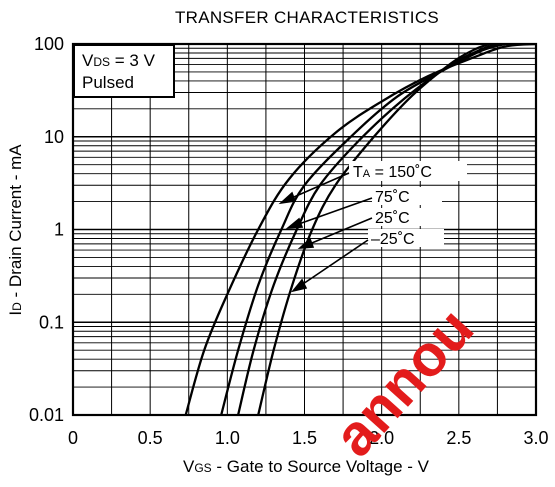 This screenshot has height=487, width=555. Describe the element at coordinates (119, 60) in the screenshot. I see `condition-vds: VDS = 3 V` at that location.